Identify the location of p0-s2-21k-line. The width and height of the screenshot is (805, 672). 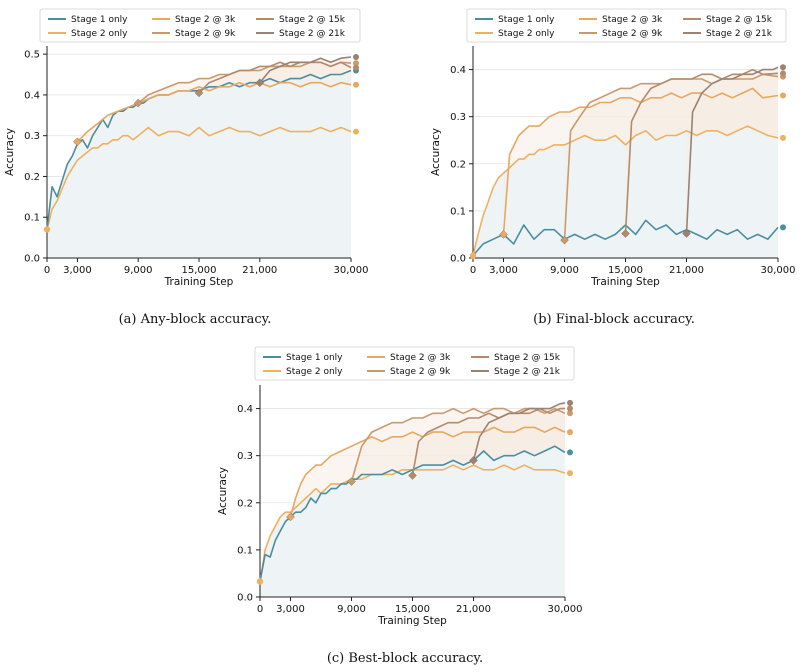
(305, 70).